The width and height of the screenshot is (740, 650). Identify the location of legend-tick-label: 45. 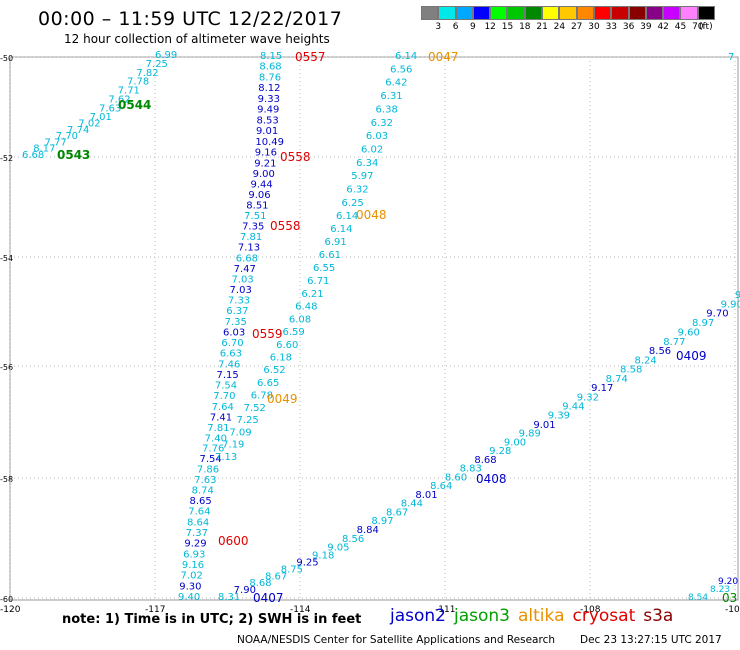
(680, 27).